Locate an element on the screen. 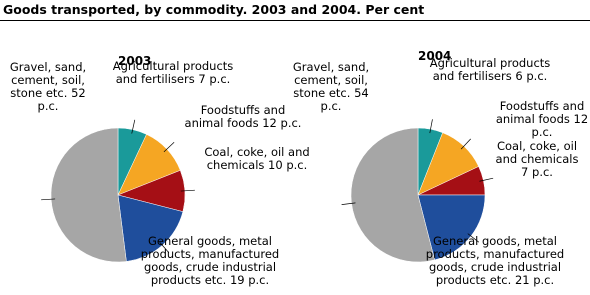  value-label: 21 p.c. is located at coordinates (534, 280).